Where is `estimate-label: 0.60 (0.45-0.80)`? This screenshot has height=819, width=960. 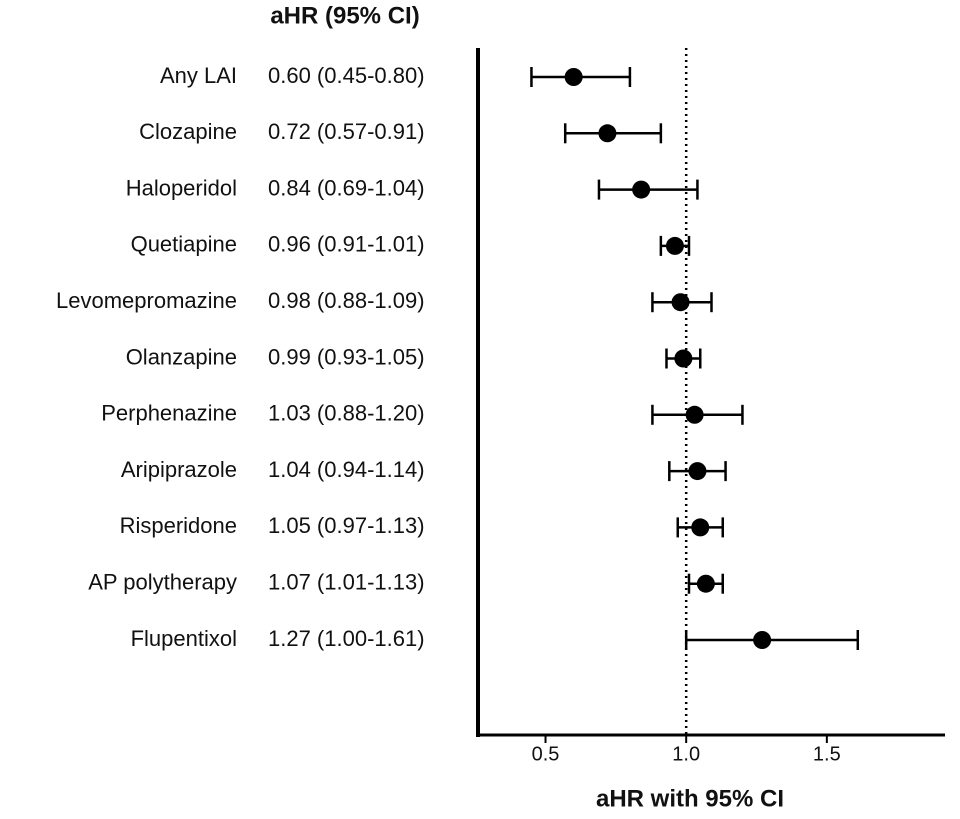
estimate-label: 0.60 (0.45-0.80) is located at coordinates (346, 75).